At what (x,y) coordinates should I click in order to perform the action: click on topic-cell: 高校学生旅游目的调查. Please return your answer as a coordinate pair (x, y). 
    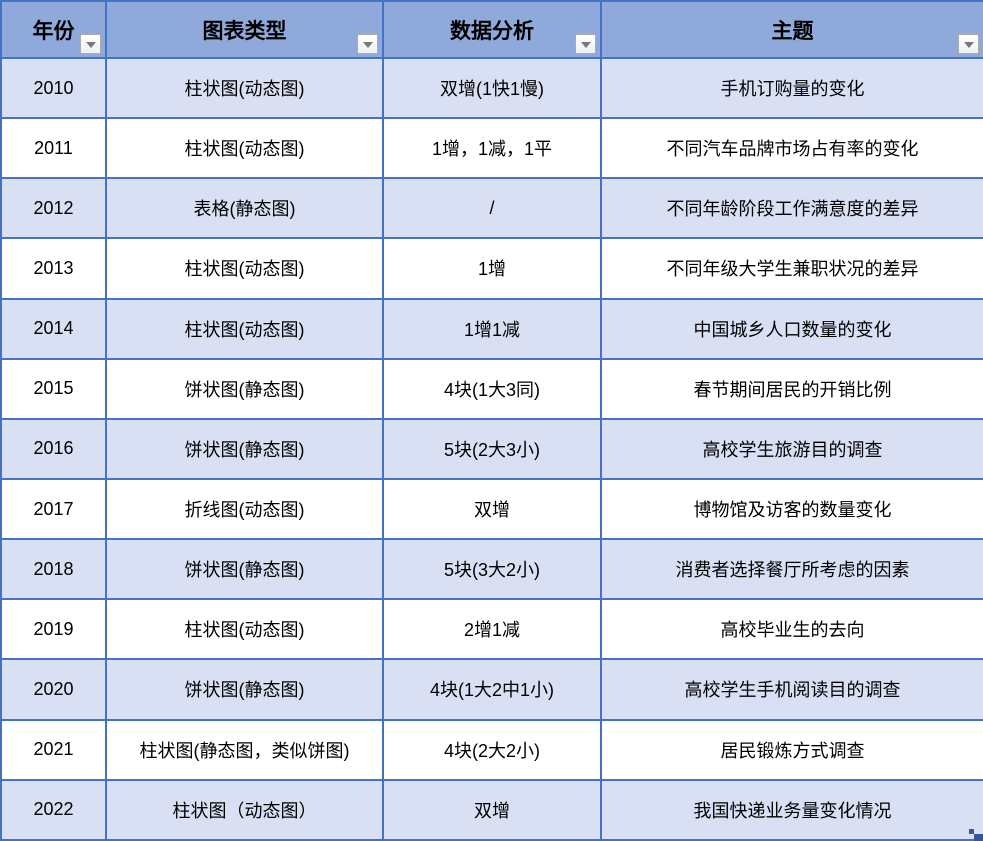
    Looking at the image, I should click on (791, 448).